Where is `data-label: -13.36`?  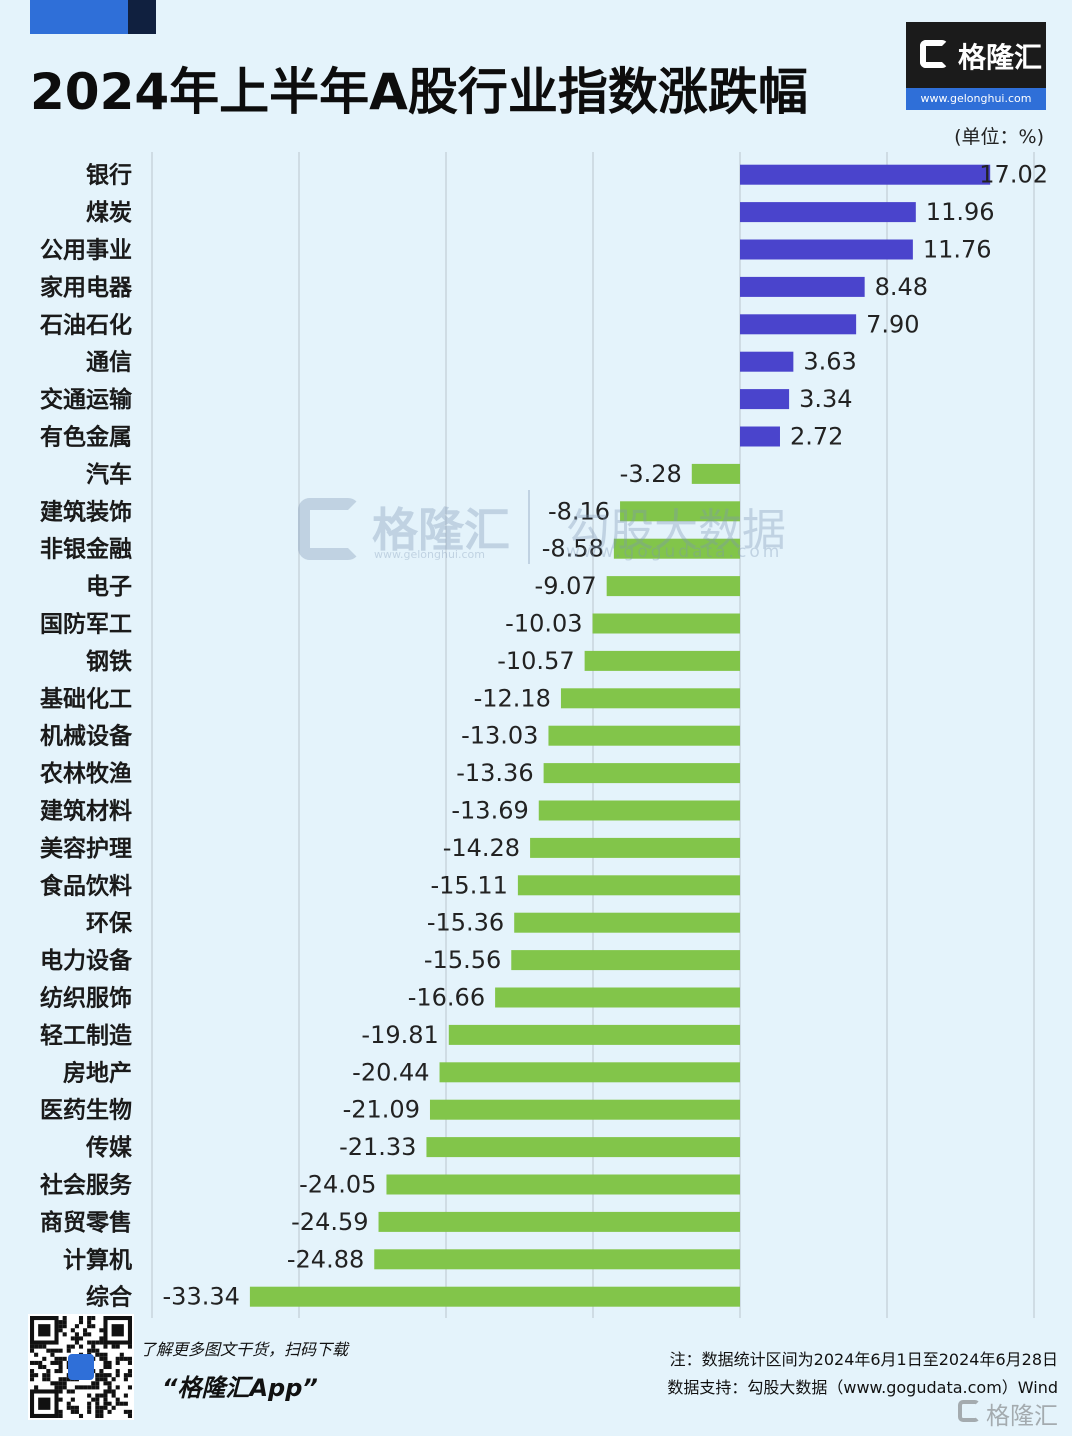
data-label: -13.36 is located at coordinates (494, 773).